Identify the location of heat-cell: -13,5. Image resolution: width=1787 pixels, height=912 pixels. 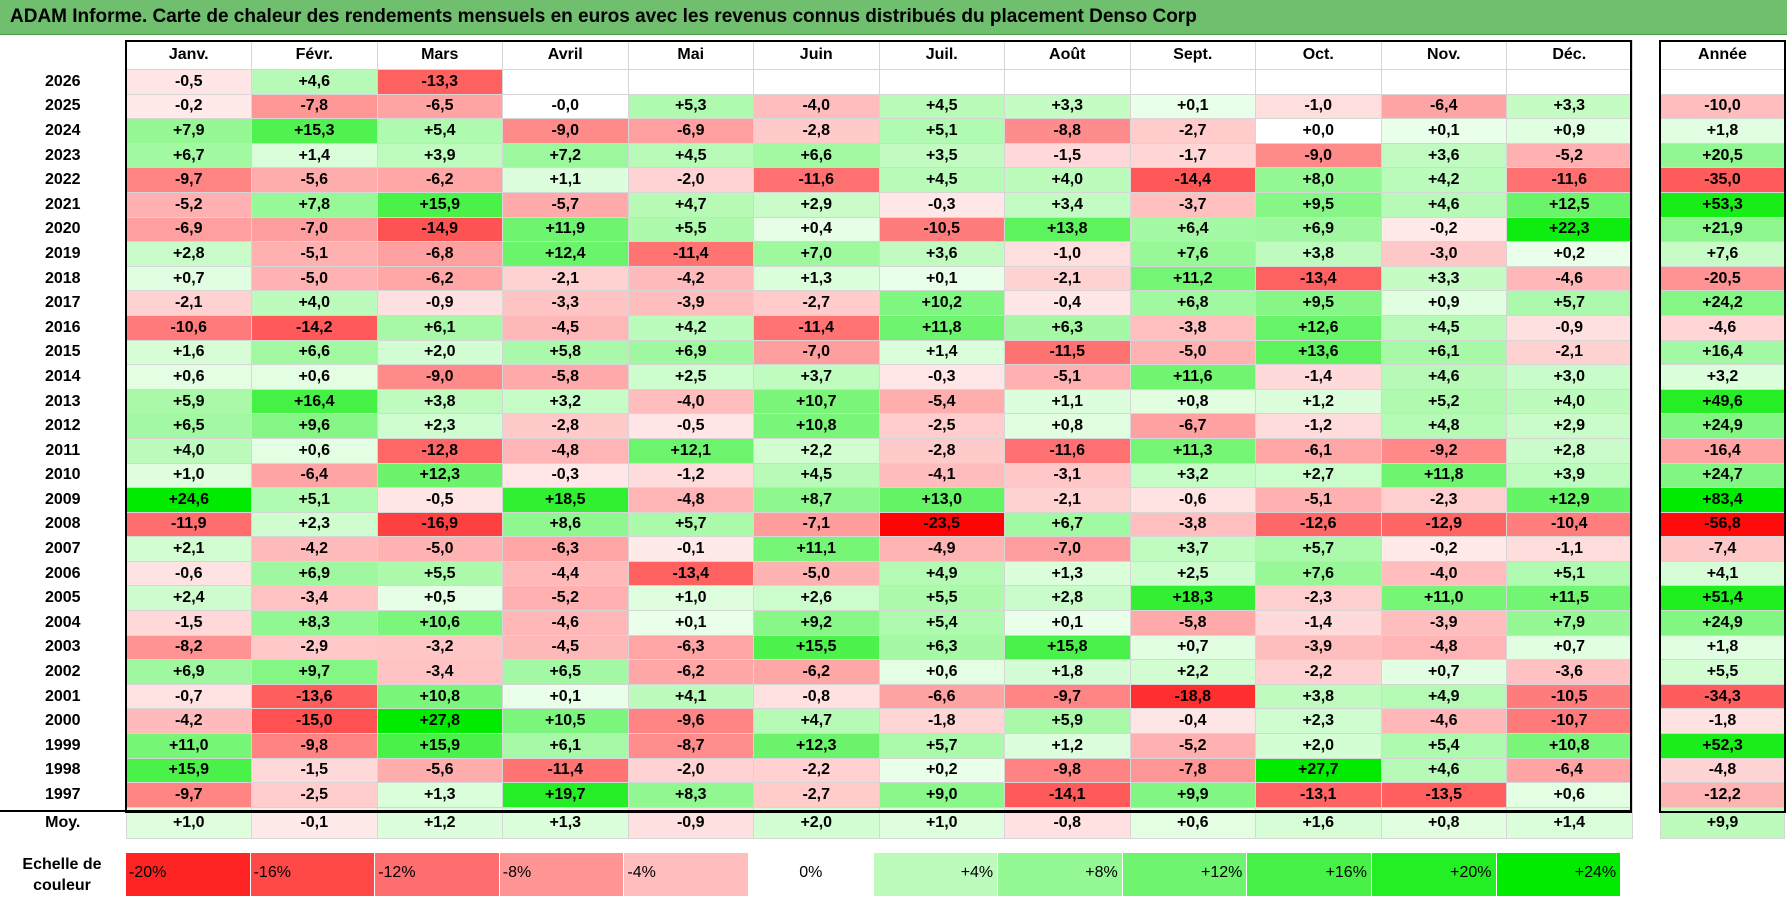
(1443, 795).